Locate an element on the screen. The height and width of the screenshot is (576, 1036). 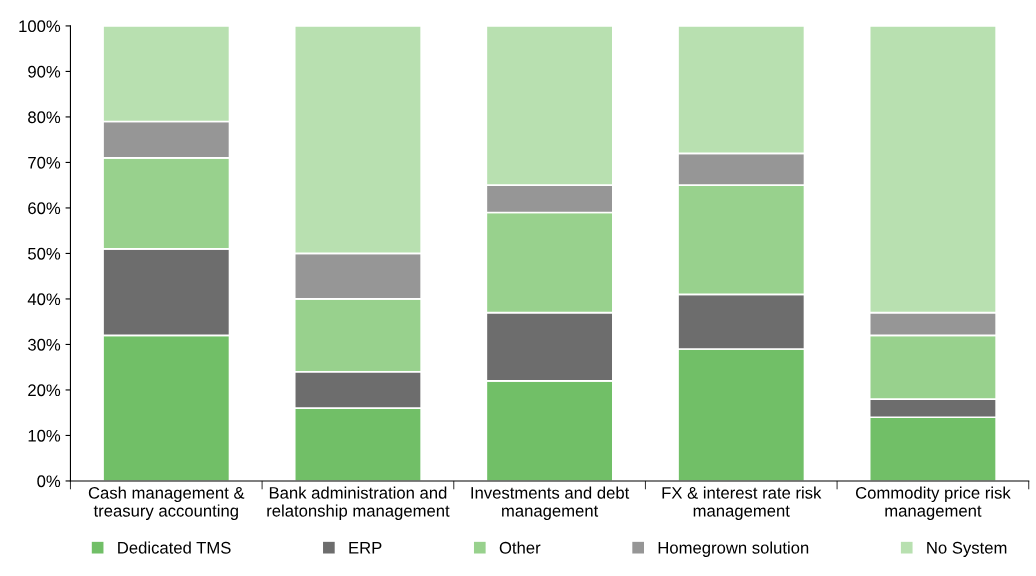
y-tick-label: 70% is located at coordinates (44, 162).